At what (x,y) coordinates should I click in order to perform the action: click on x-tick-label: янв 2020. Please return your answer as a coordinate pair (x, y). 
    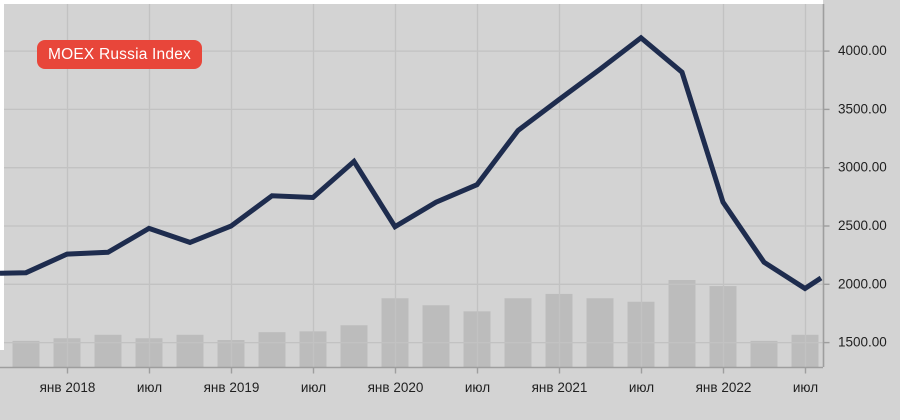
    Looking at the image, I should click on (396, 387).